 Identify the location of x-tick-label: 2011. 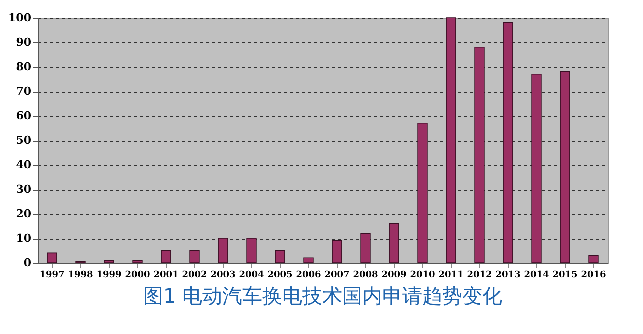
(451, 275).